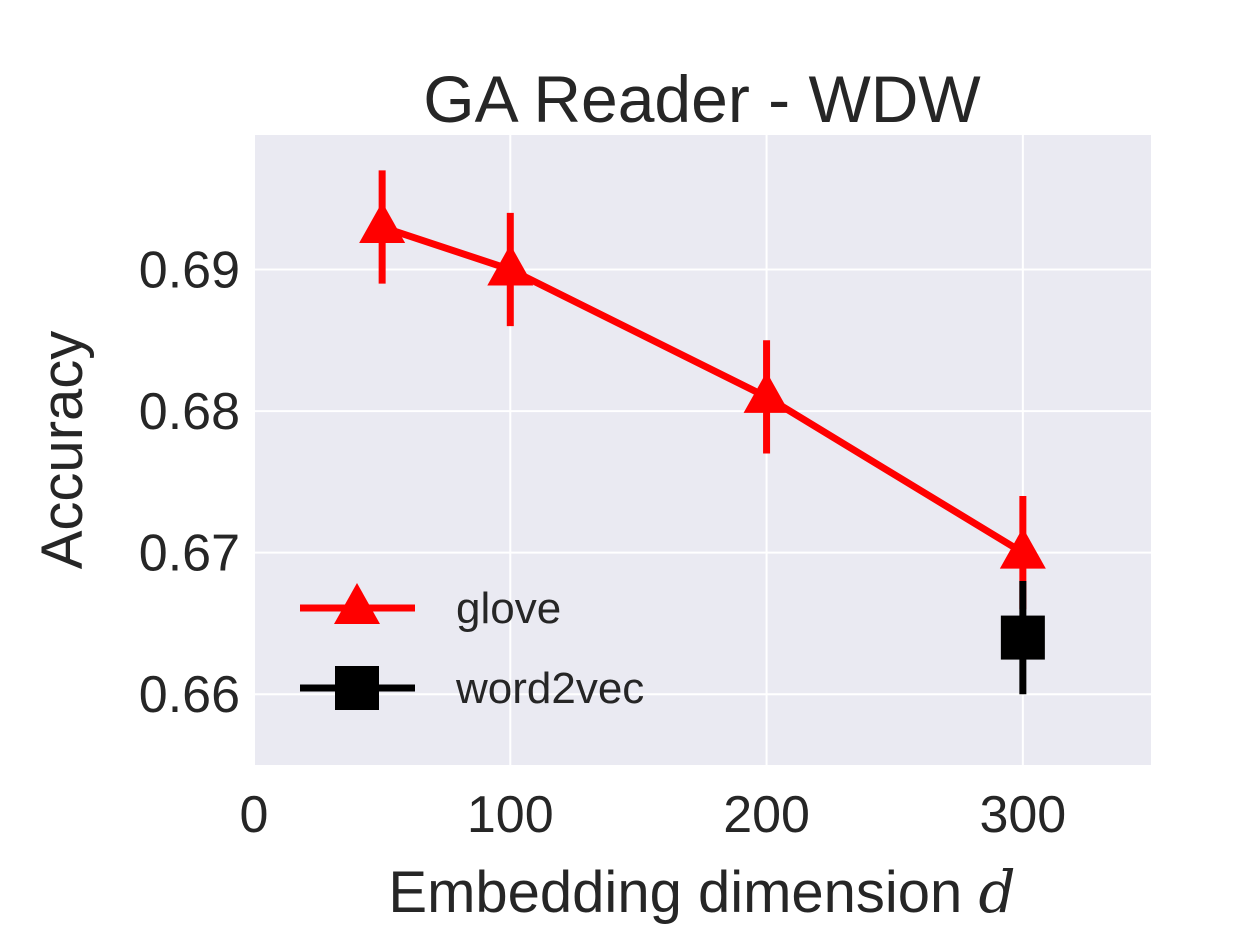 Image resolution: width=1256 pixels, height=944 pixels. I want to click on y-tick-label: 0.69, so click(189, 270).